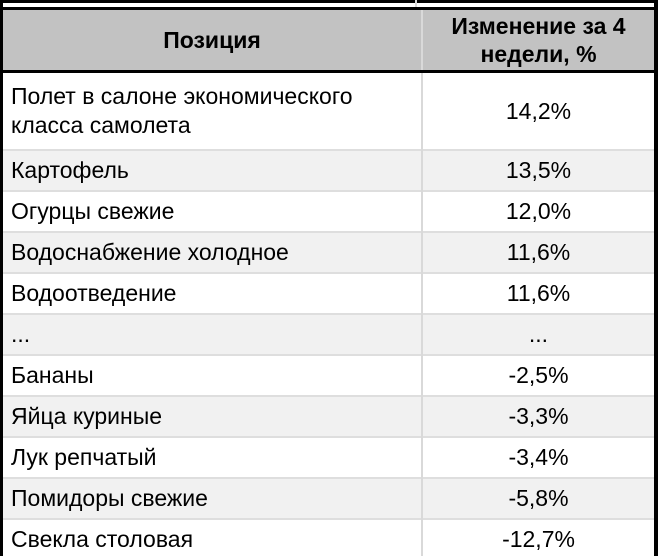 The width and height of the screenshot is (658, 556). I want to click on top-partial-row, so click(328, 3).